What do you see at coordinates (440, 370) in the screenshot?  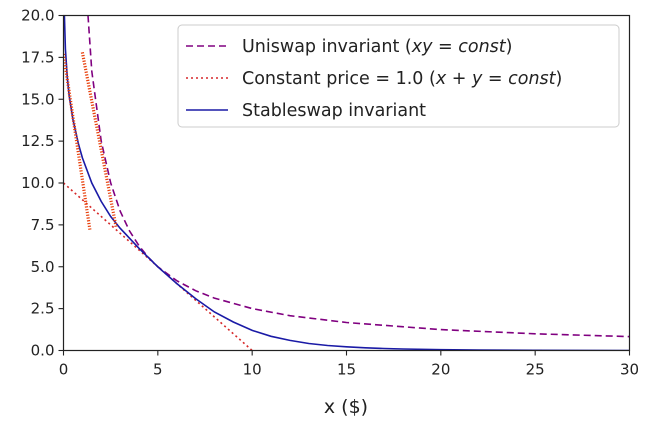 I see `x-tick-label: 20` at bounding box center [440, 370].